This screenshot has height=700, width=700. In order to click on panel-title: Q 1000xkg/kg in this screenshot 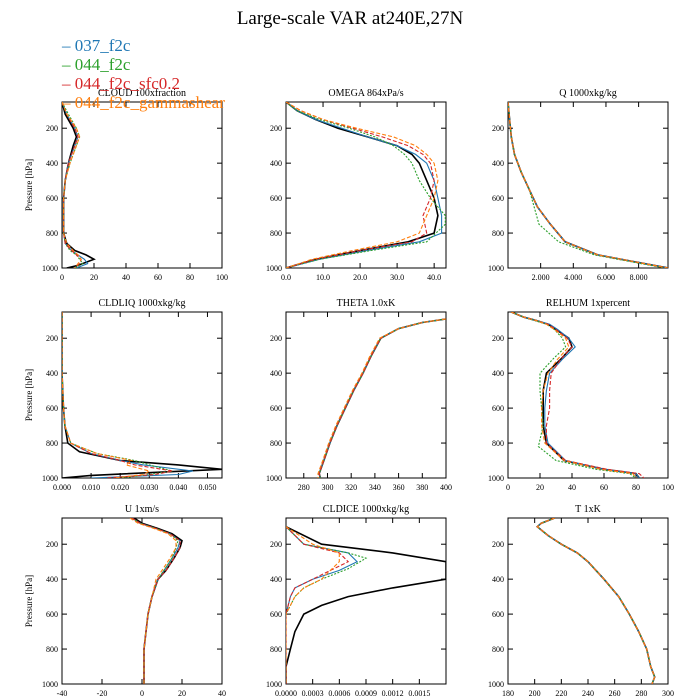, I will do `click(588, 93)`.